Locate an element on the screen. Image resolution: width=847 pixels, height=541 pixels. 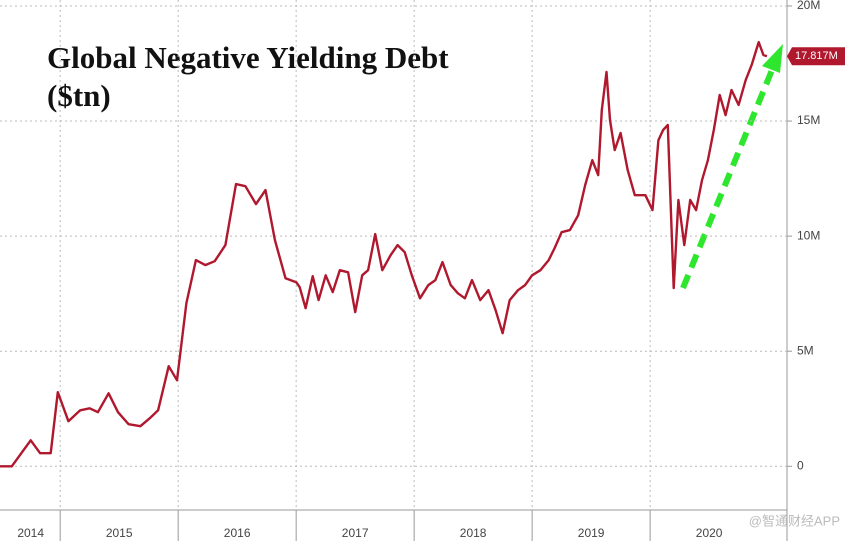
y-tick-label: 0 is located at coordinates (800, 465).